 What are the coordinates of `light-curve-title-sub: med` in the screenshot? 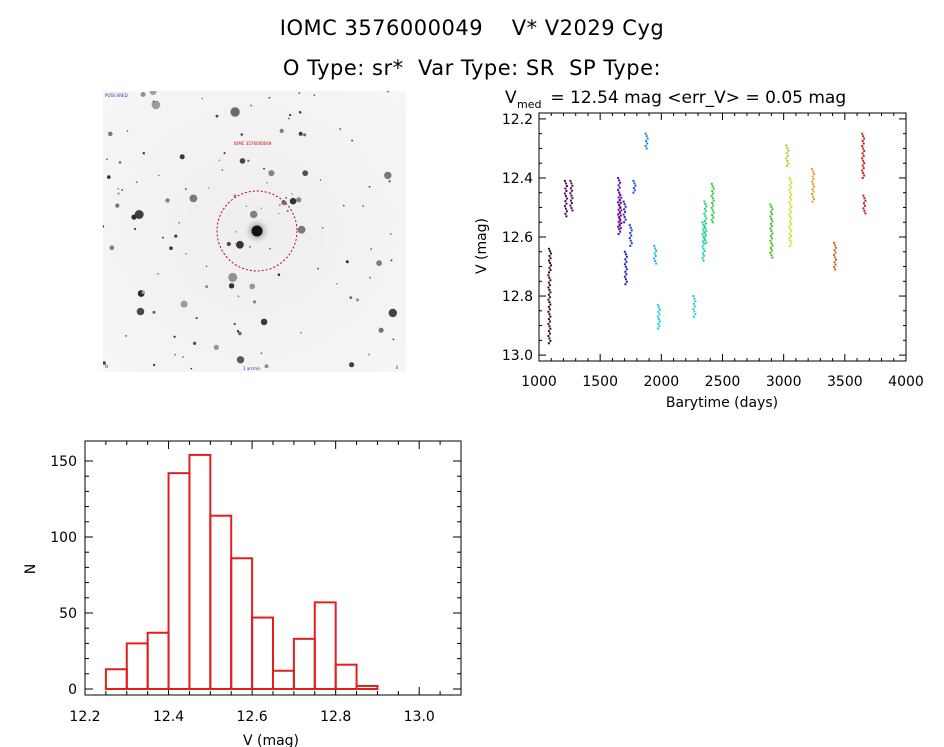 It's located at (529, 104).